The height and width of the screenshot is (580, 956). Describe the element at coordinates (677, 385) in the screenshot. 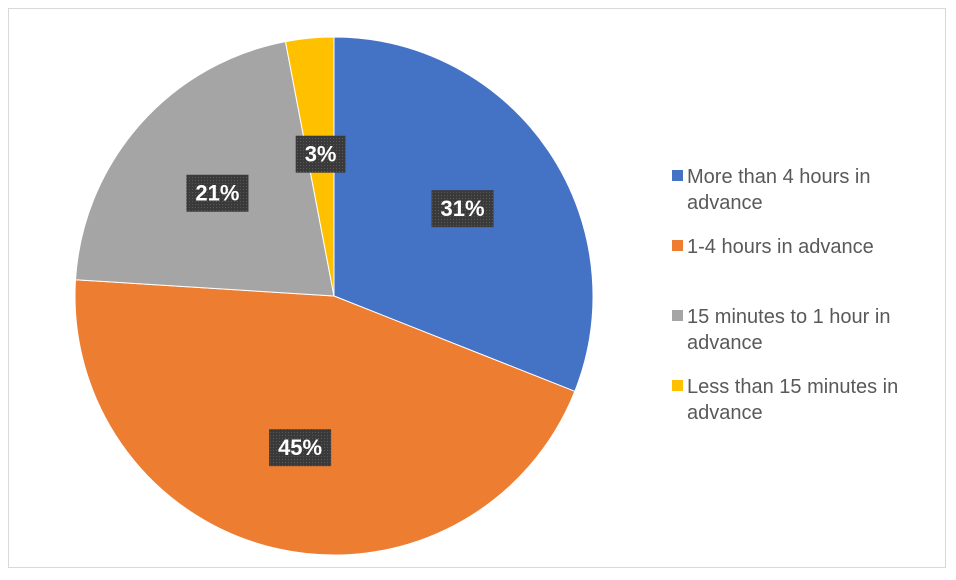

I see `legend-swatch-yellow` at that location.